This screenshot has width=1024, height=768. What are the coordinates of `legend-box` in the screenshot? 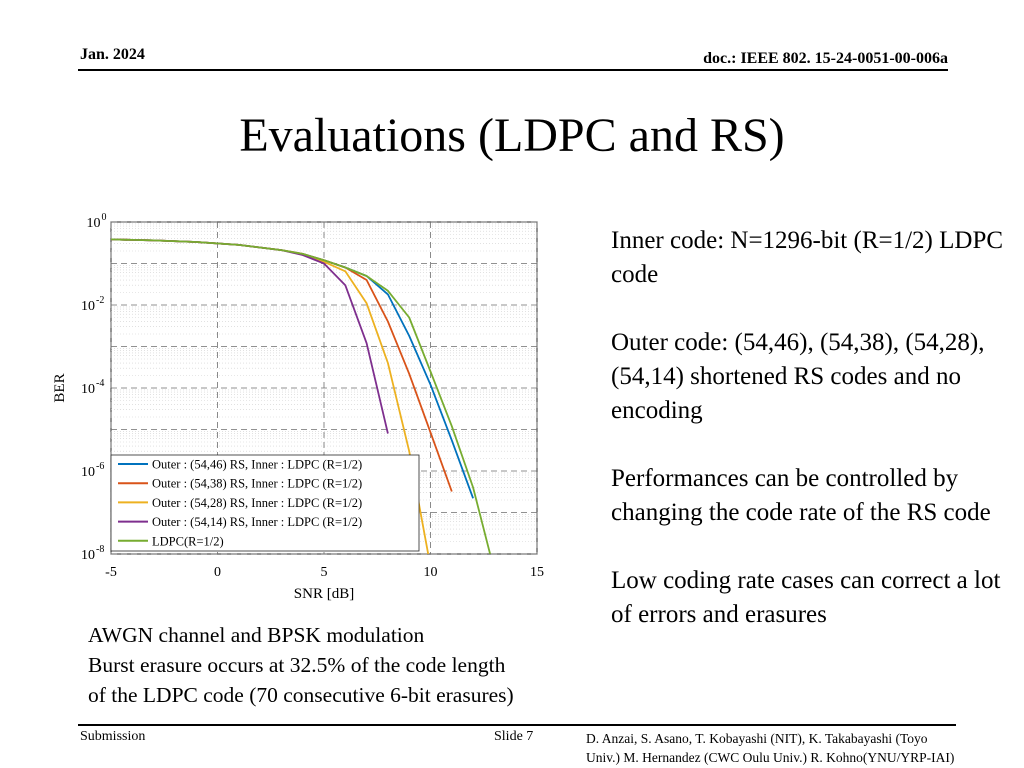 It's located at (265, 503).